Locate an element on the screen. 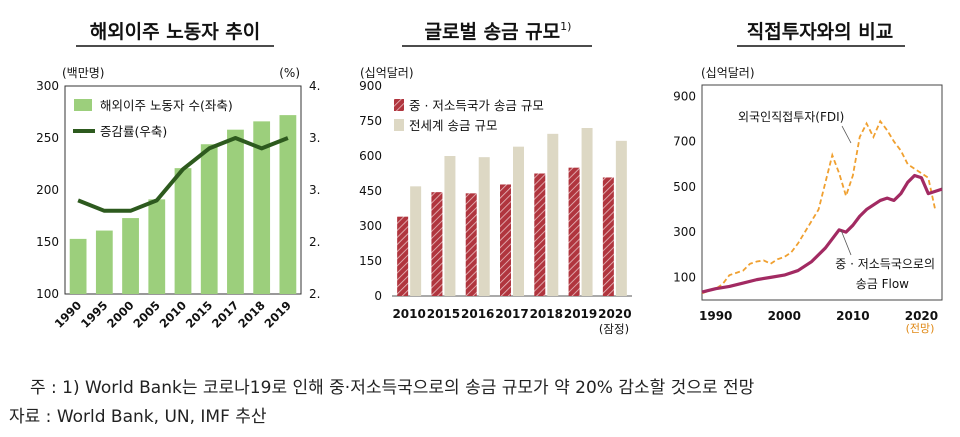 Image resolution: width=960 pixels, height=437 pixels. chart1-right-tick: 3.5 is located at coordinates (314, 138).